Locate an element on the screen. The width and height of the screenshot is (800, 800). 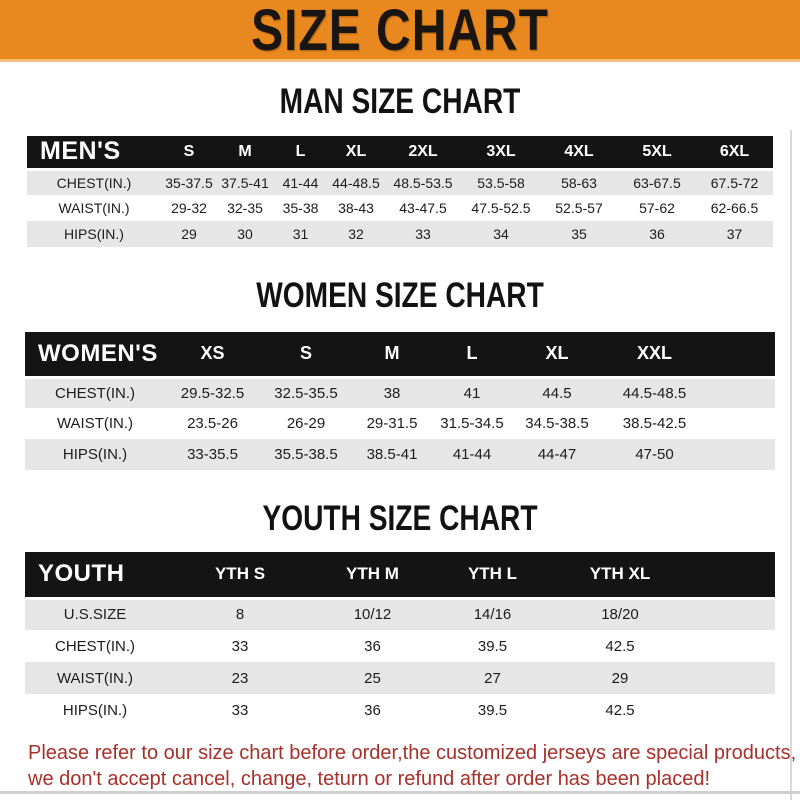
value-cell: 38-43 is located at coordinates (356, 208).